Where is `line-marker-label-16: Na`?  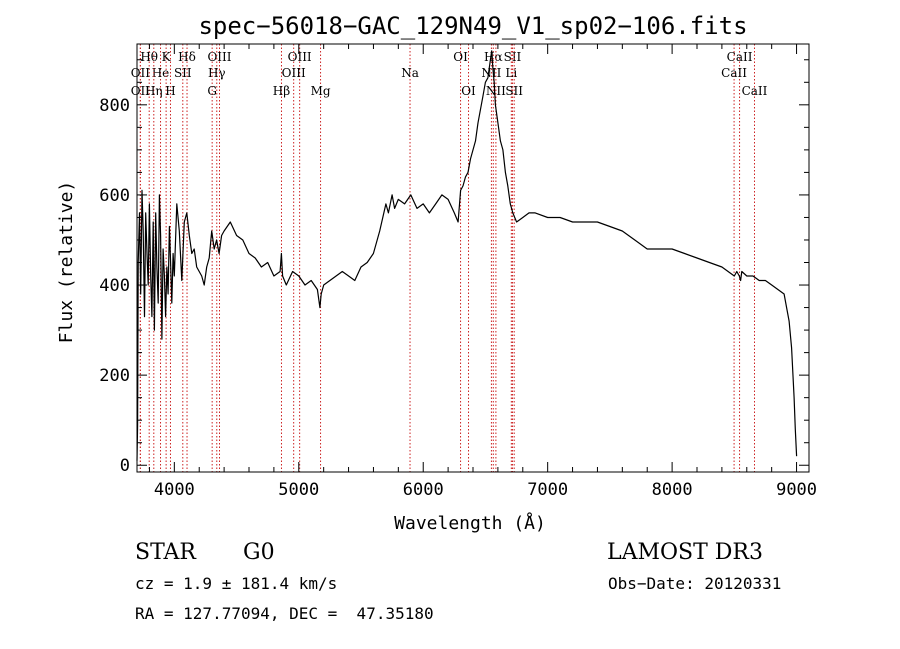
line-marker-label-16: Na is located at coordinates (410, 73).